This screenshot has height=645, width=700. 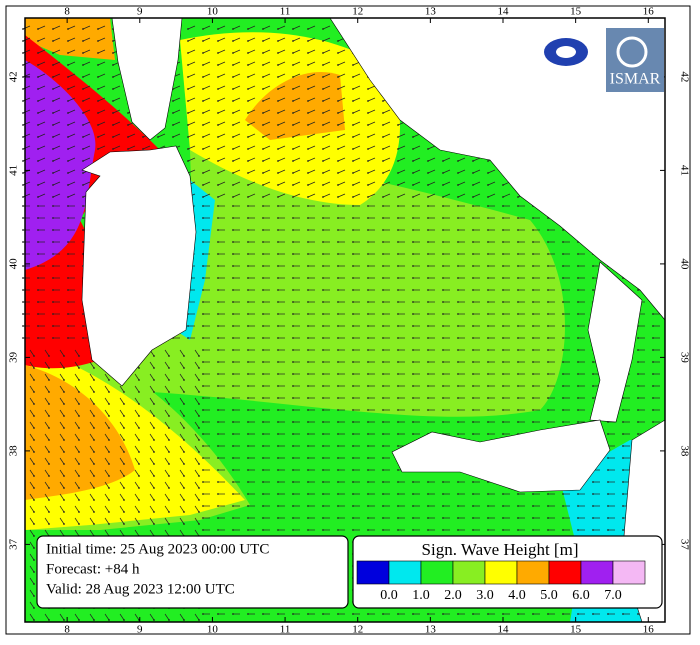 What do you see at coordinates (635, 79) in the screenshot?
I see `logo-text: ISMAR` at bounding box center [635, 79].